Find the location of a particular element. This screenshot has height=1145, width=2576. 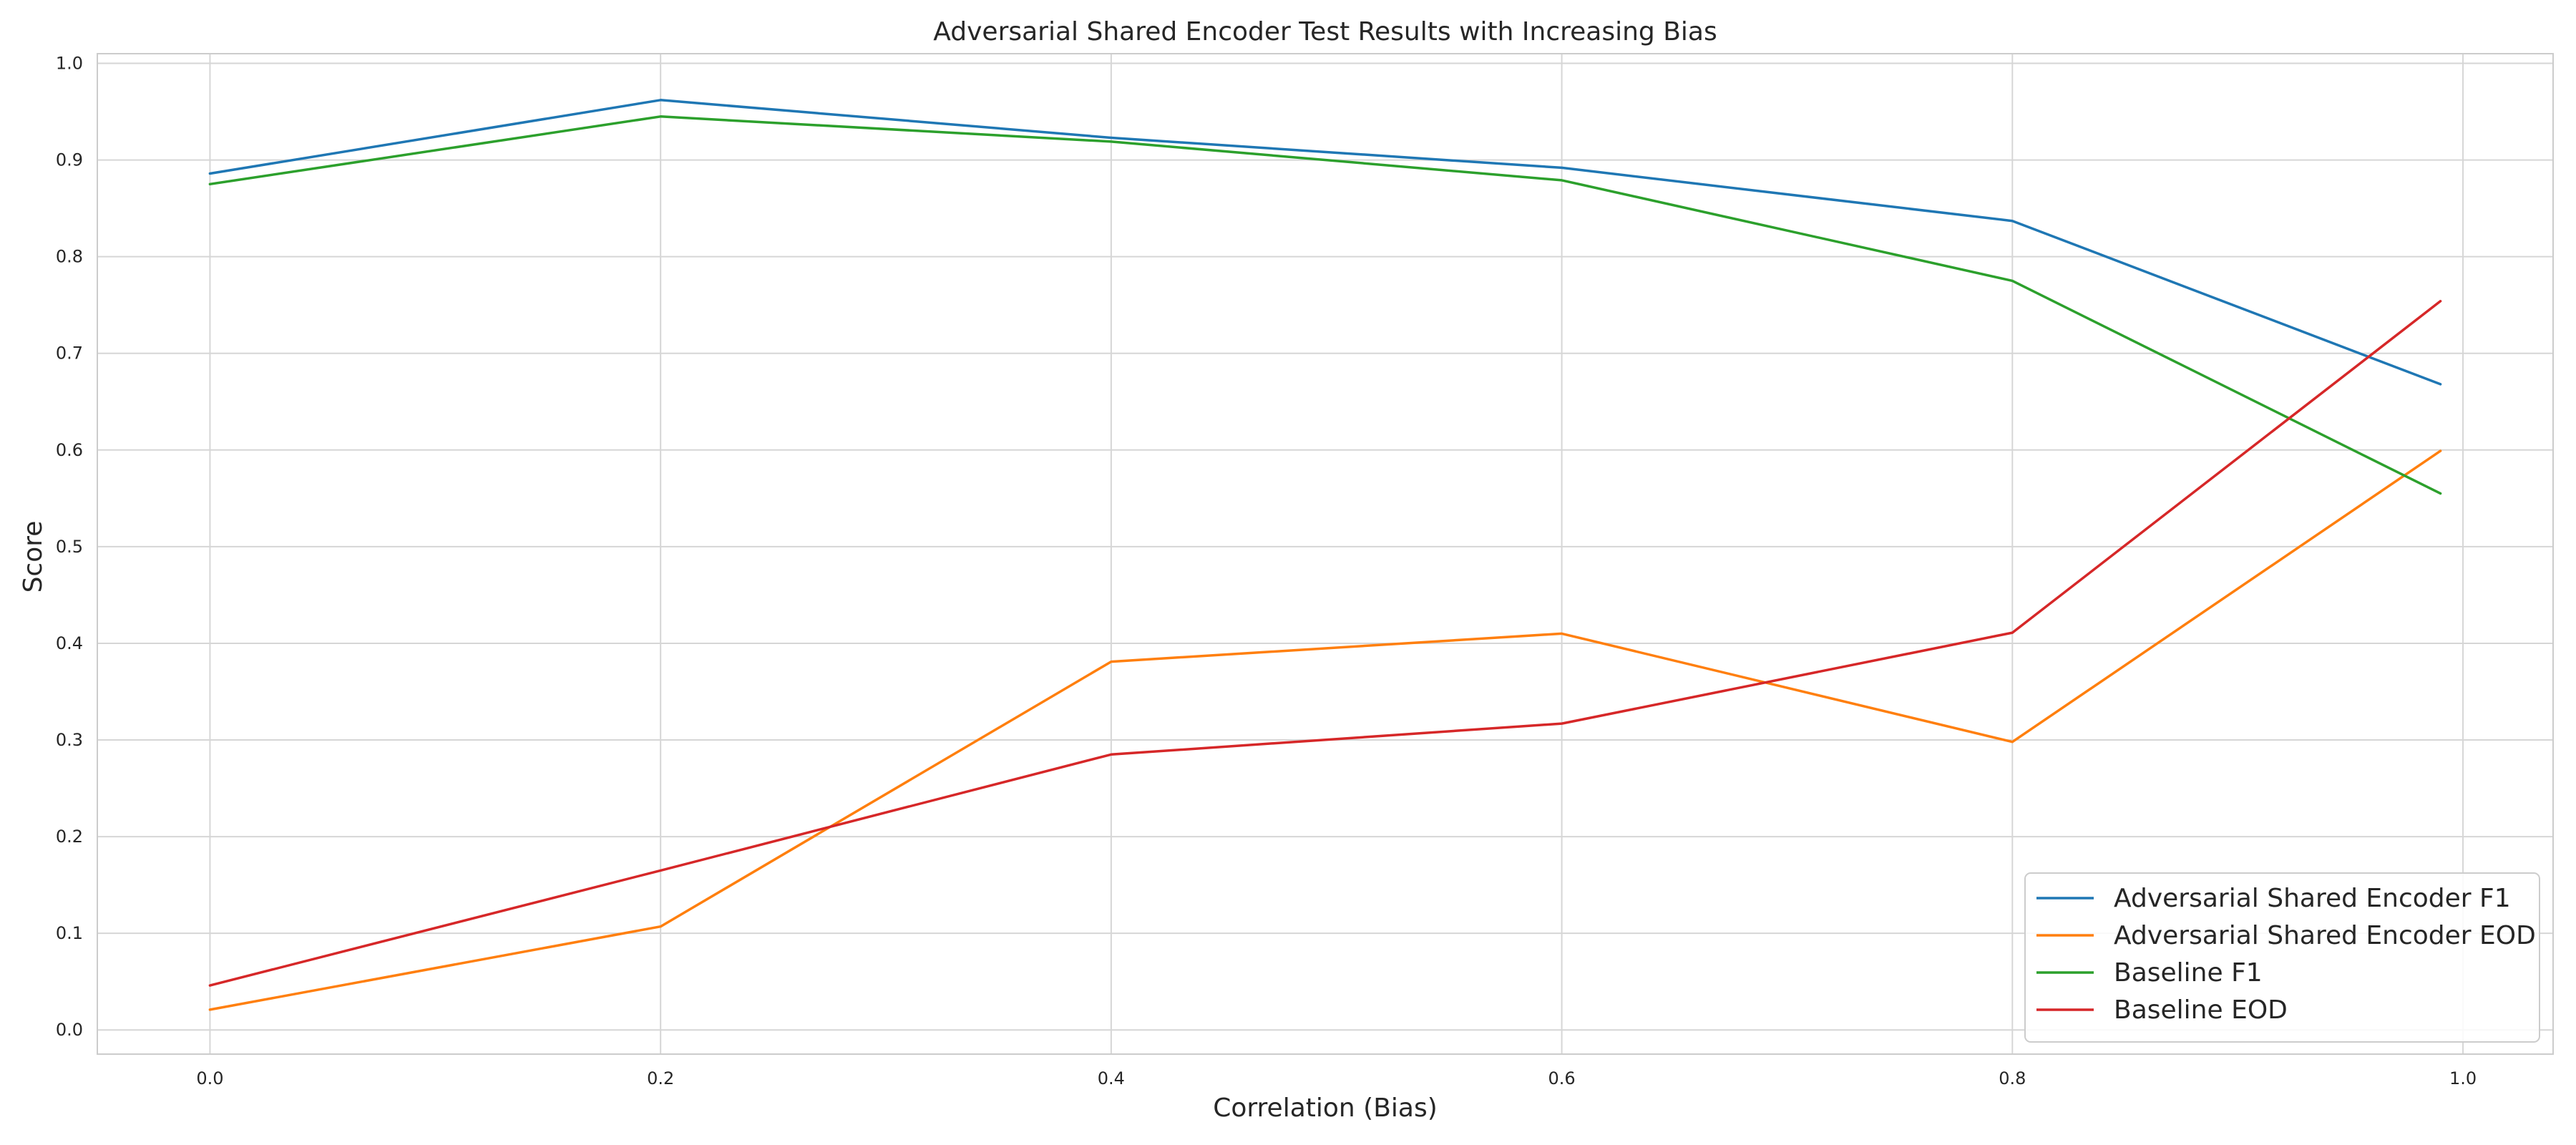

y-tick-label: 0.4 is located at coordinates (69, 643).